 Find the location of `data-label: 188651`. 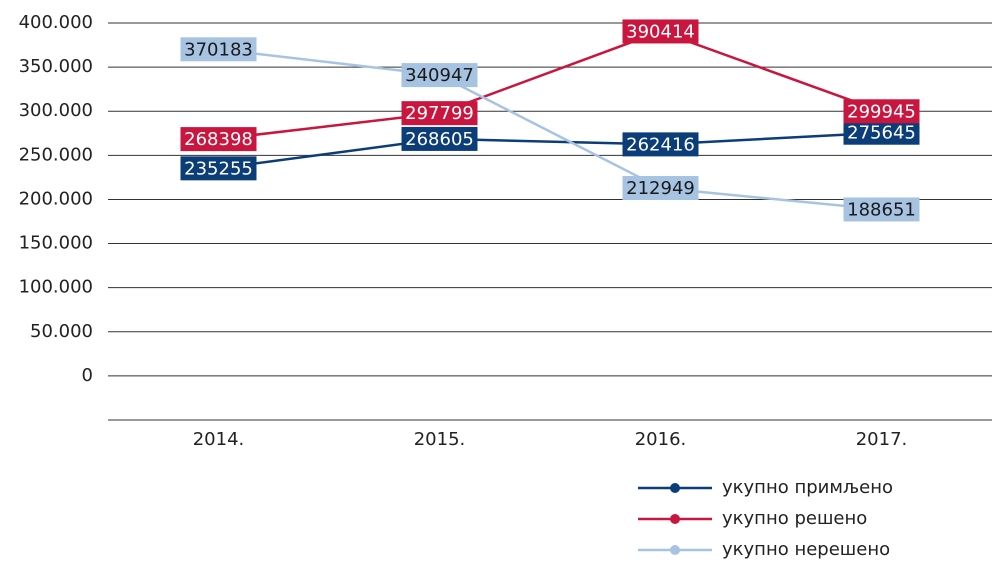

data-label: 188651 is located at coordinates (881, 209).